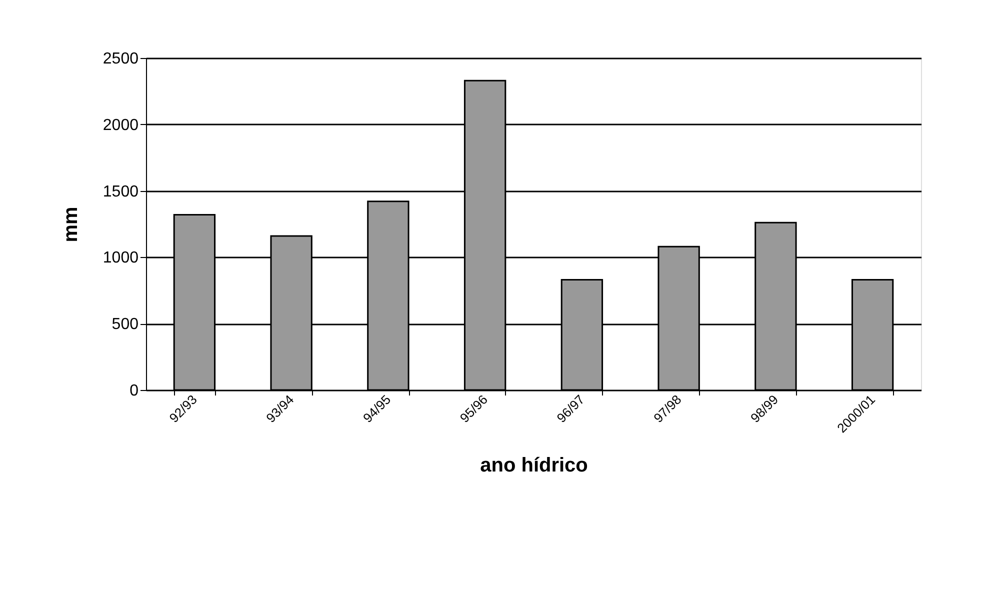 The image size is (982, 606). Describe the element at coordinates (71, 224) in the screenshot. I see `y-axis-title: mm` at that location.